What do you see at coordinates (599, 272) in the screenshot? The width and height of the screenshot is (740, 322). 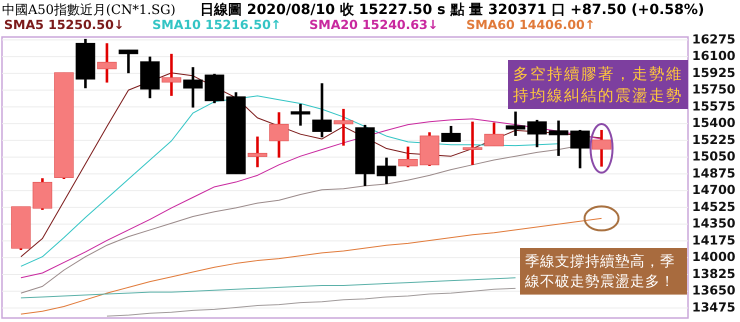 I see `annotation: 季線支撐持續墊高，季線不破走勢震盪走多！` at bounding box center [599, 272].